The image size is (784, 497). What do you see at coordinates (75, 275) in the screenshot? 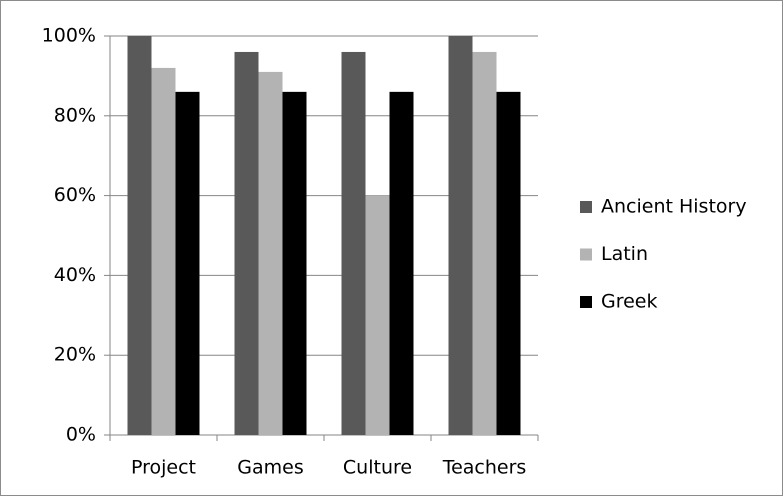
I see `y-tick-label: 40%` at bounding box center [75, 275].